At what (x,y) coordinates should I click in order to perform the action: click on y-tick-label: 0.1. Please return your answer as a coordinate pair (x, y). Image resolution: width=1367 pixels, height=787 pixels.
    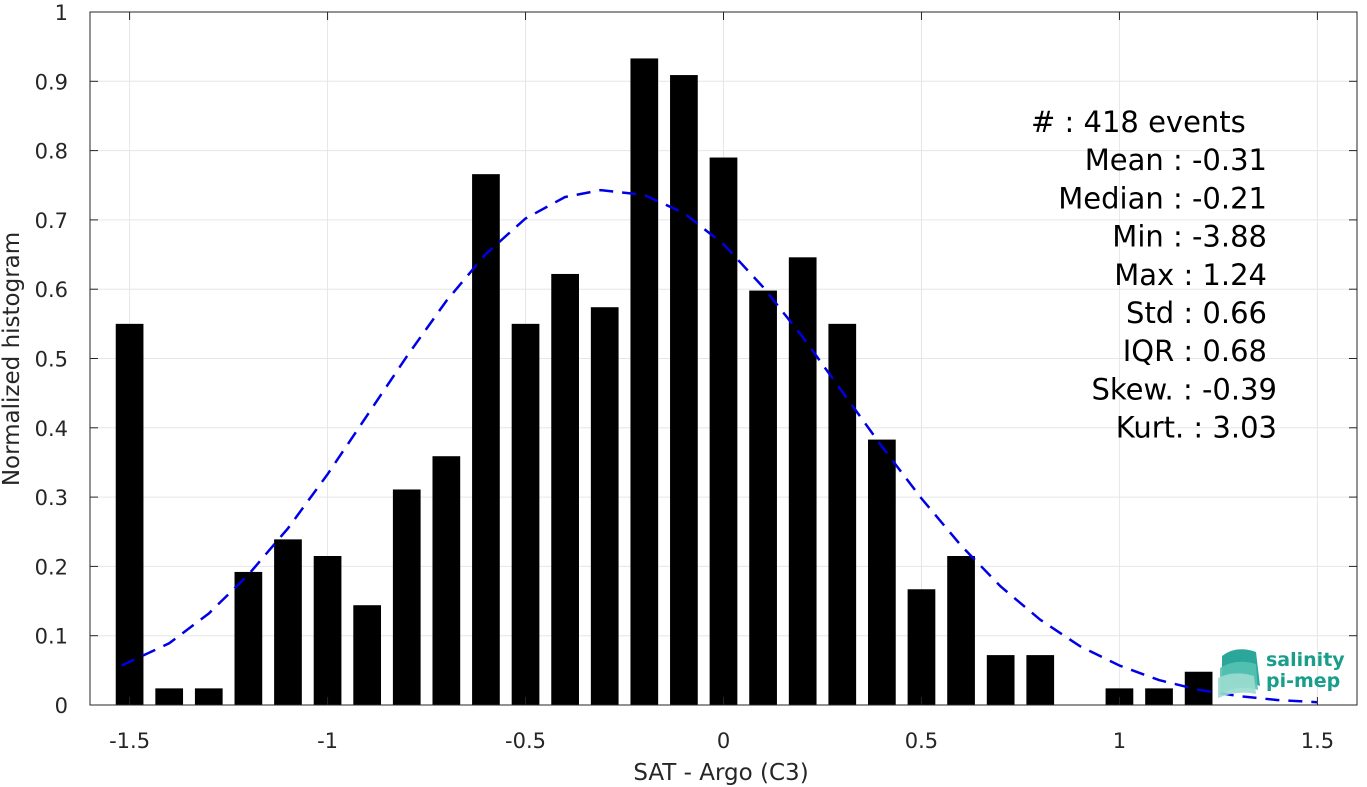
    Looking at the image, I should click on (51, 637).